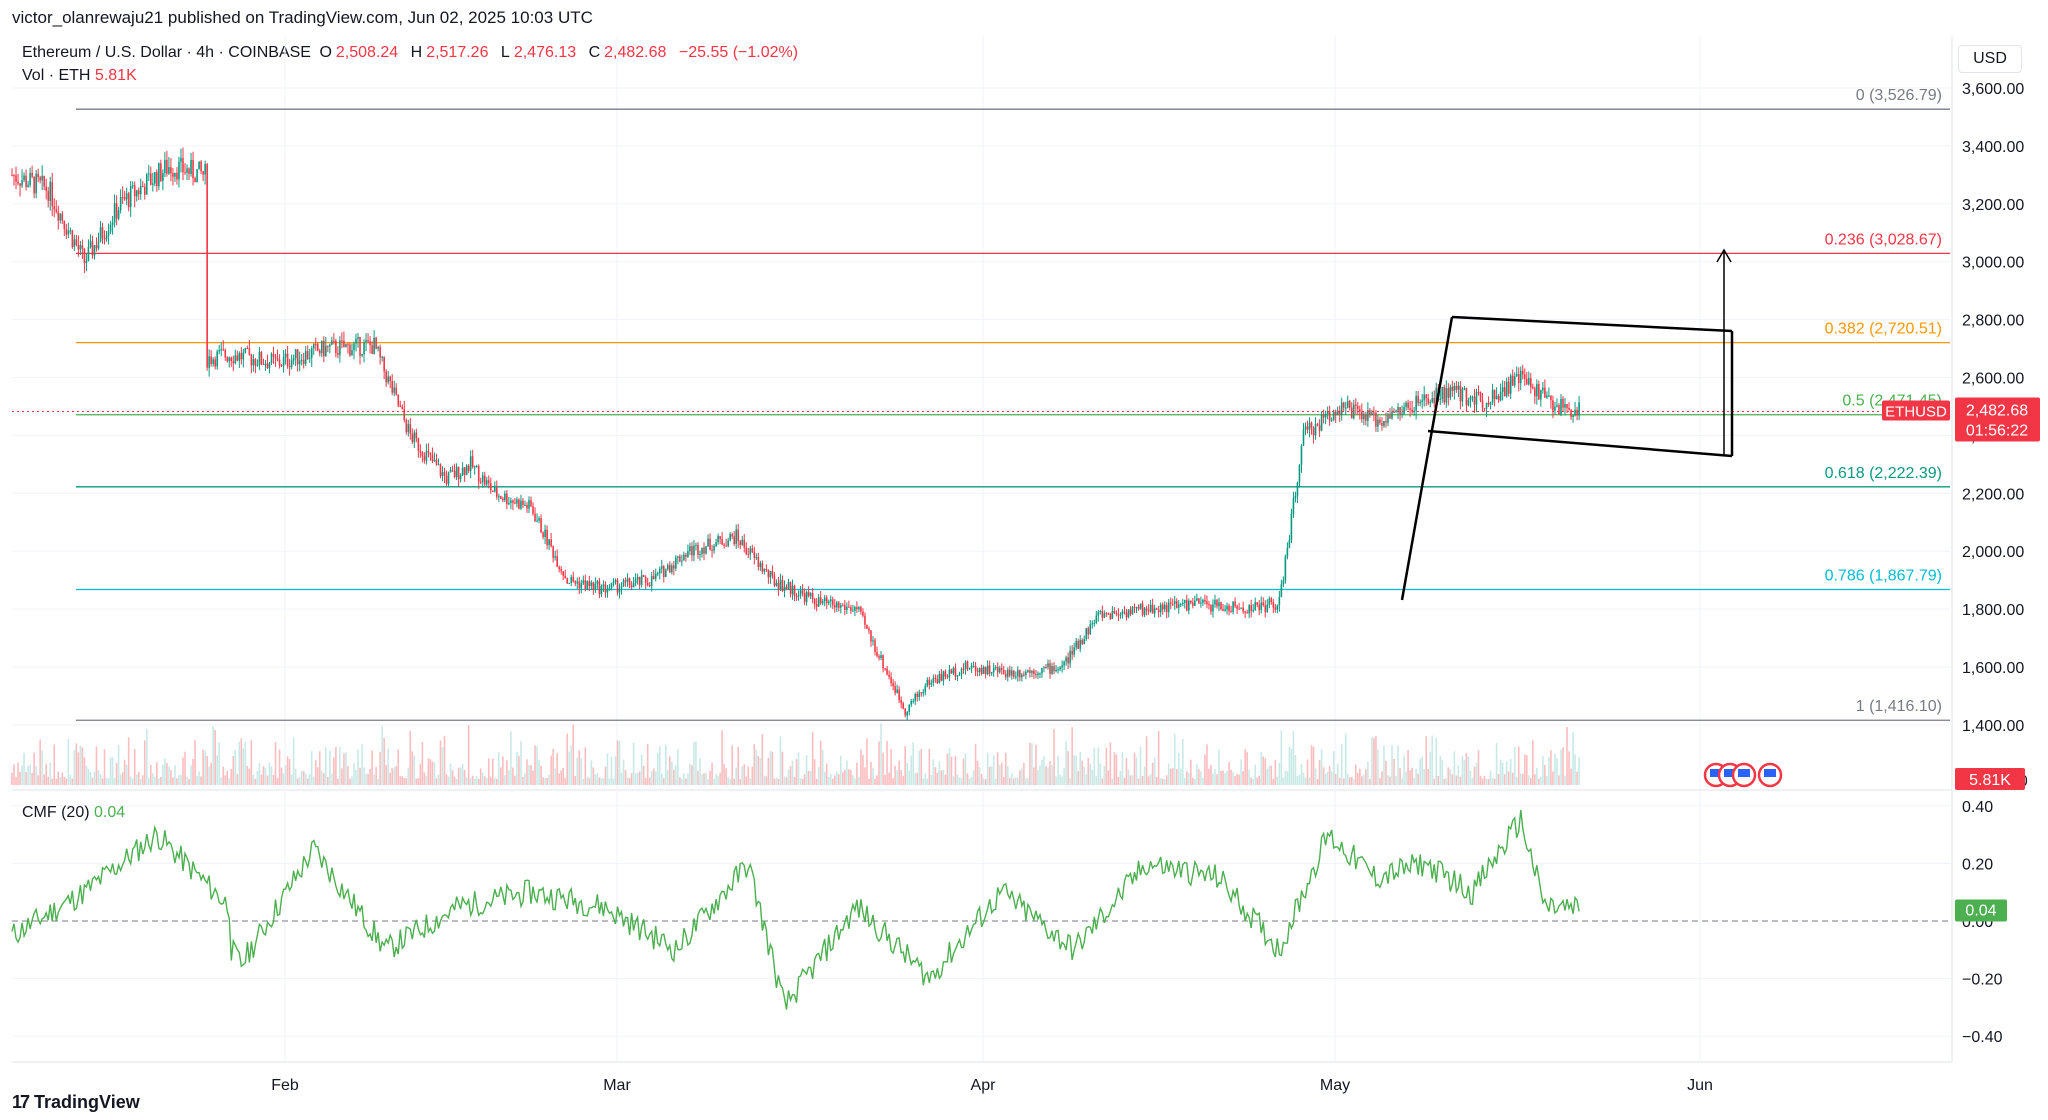  Describe the element at coordinates (1427, 458) in the screenshot. I see `flag-pole-line` at that location.